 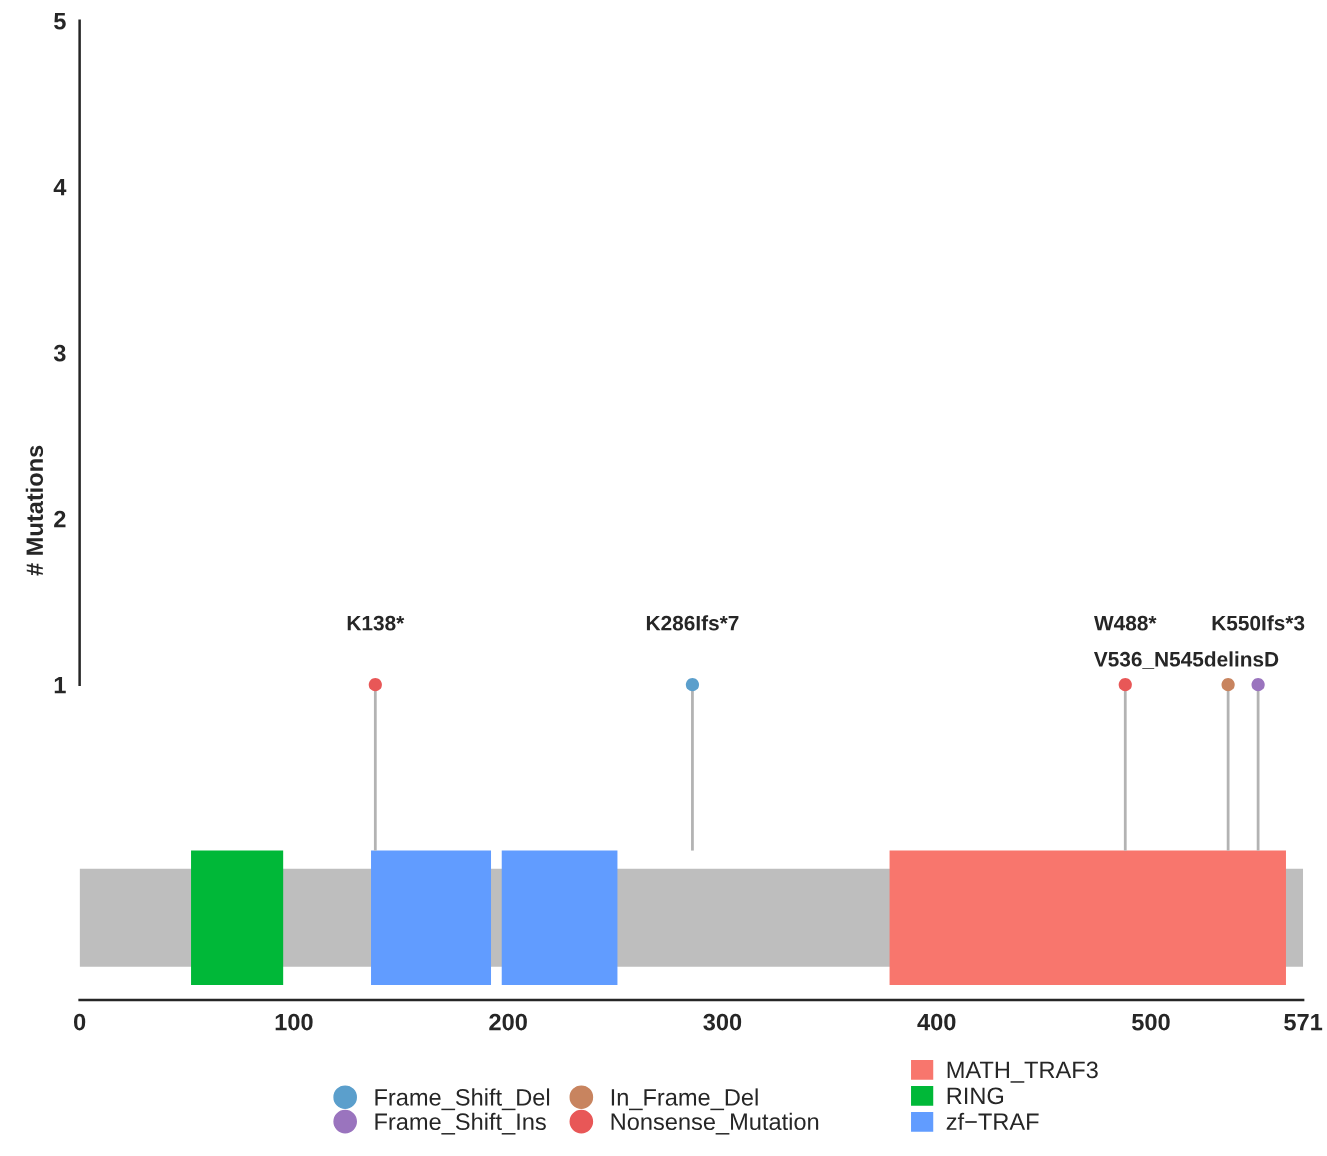 I want to click on x-tick-label: 0, so click(x=79, y=1022).